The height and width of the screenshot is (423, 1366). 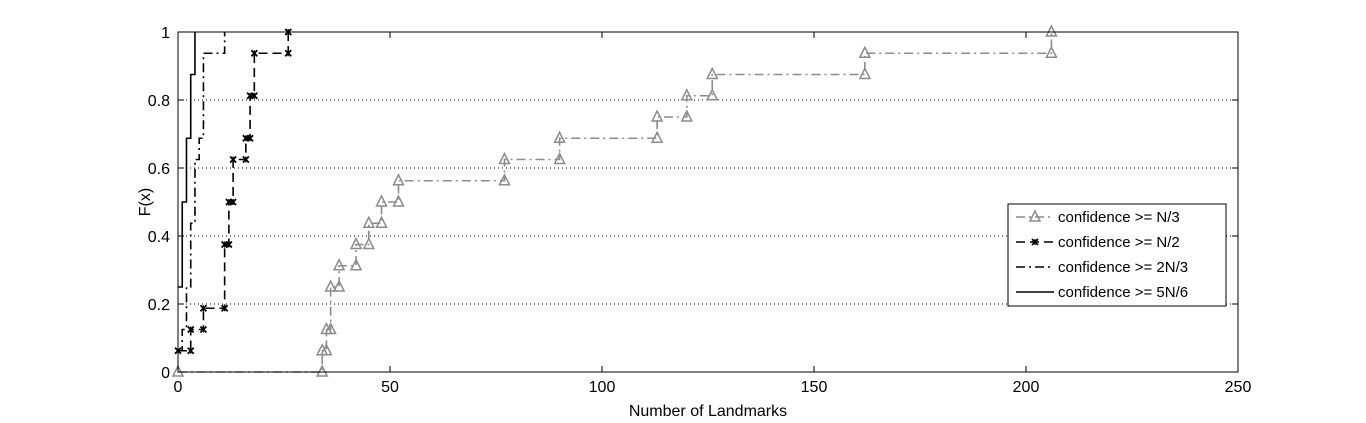 What do you see at coordinates (159, 237) in the screenshot?
I see `y-tick-label: 0.4` at bounding box center [159, 237].